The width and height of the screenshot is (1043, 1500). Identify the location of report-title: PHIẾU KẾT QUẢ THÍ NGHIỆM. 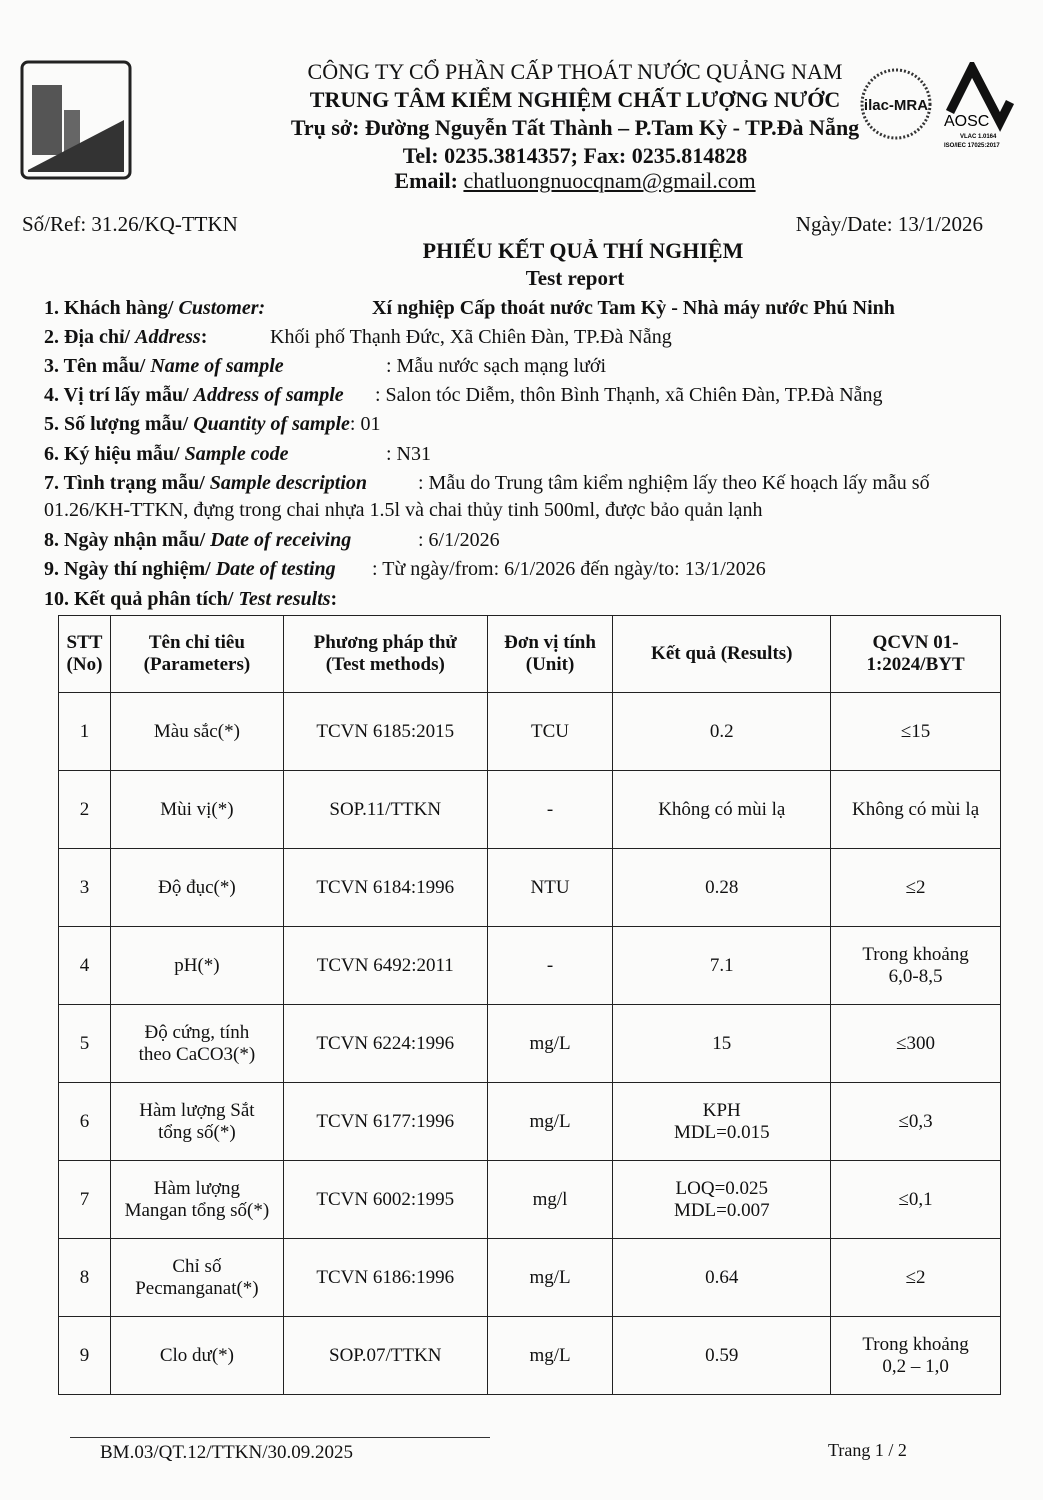
(583, 250).